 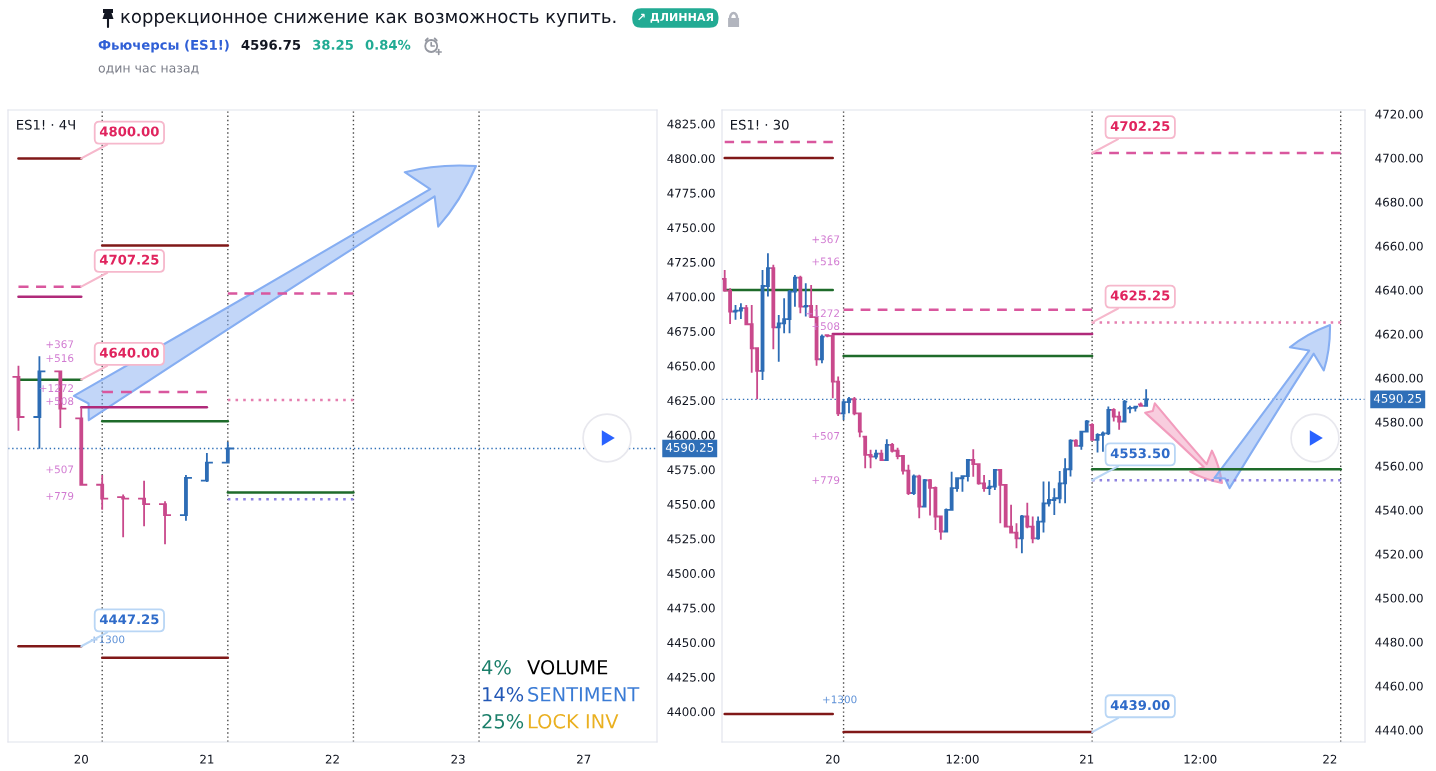 I want to click on y-tick-label: 4660.00, so click(x=1399, y=246).